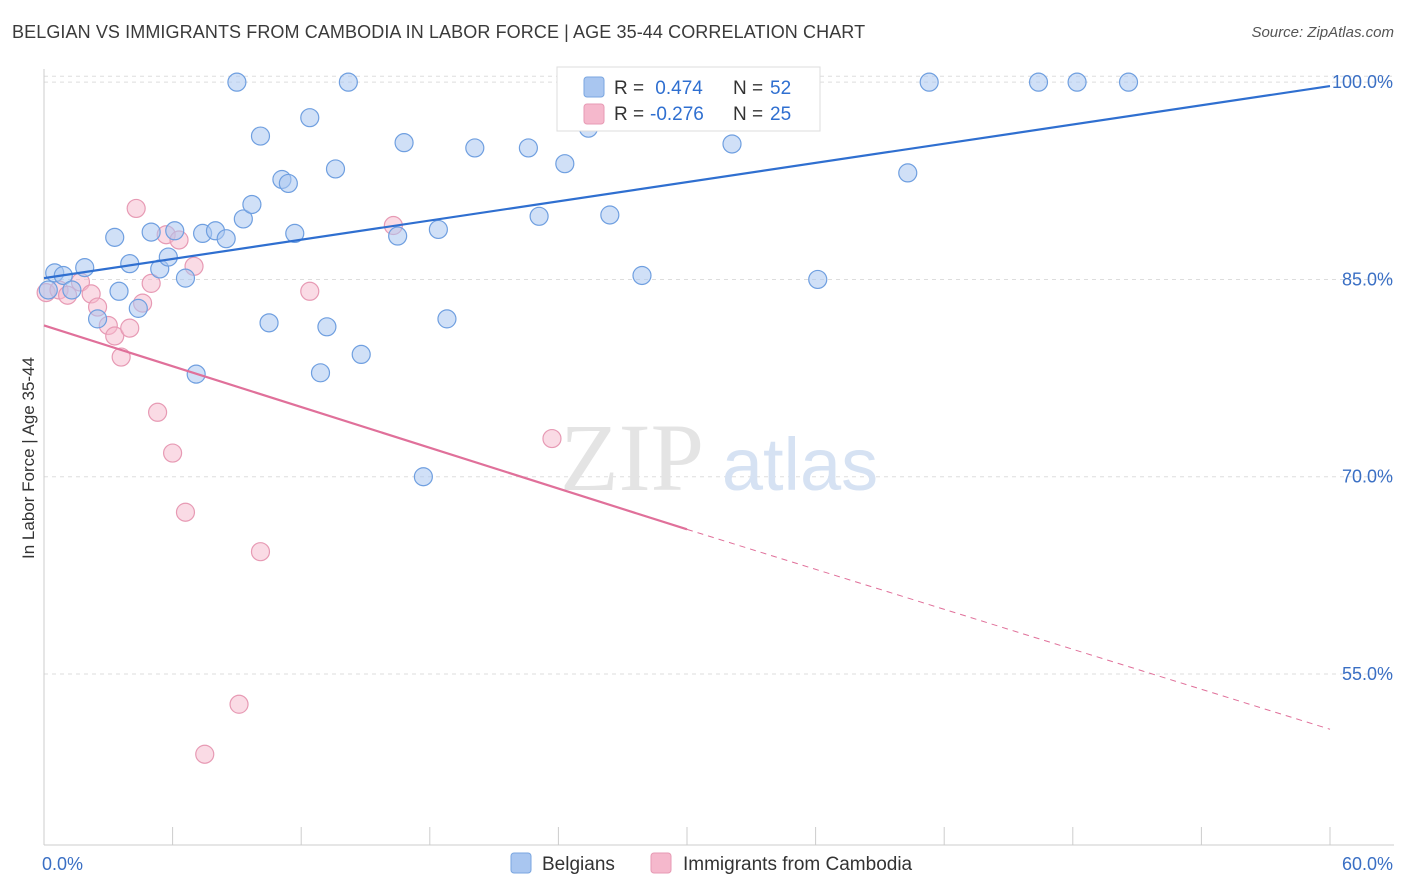 The height and width of the screenshot is (892, 1406). Describe the element at coordinates (62, 864) in the screenshot. I see `x-tick-label-0: 0.0%` at that location.